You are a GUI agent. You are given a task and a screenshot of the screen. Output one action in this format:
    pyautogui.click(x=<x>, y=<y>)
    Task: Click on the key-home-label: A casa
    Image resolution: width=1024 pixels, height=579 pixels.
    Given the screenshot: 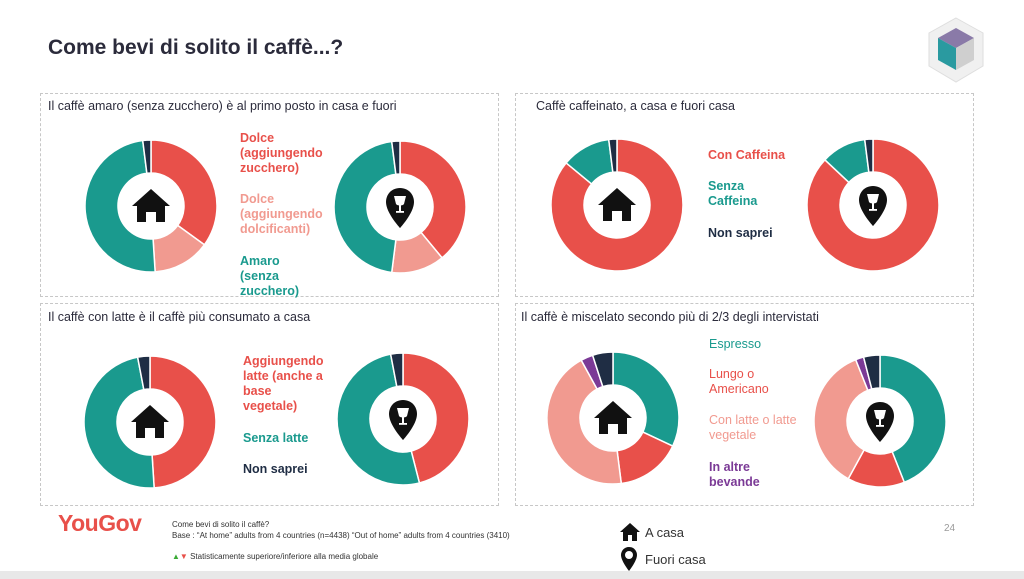 What is the action you would take?
    pyautogui.click(x=665, y=532)
    